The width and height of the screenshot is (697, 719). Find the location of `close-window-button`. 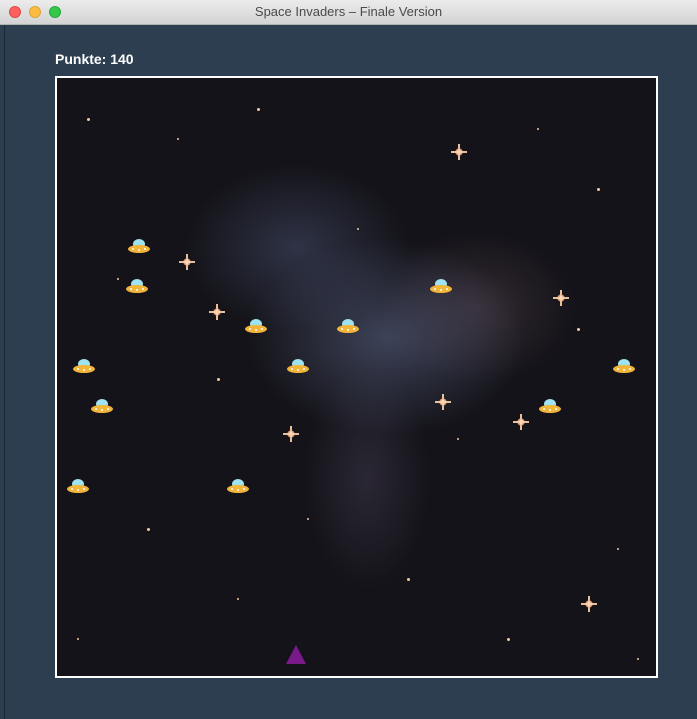

close-window-button is located at coordinates (15, 12).